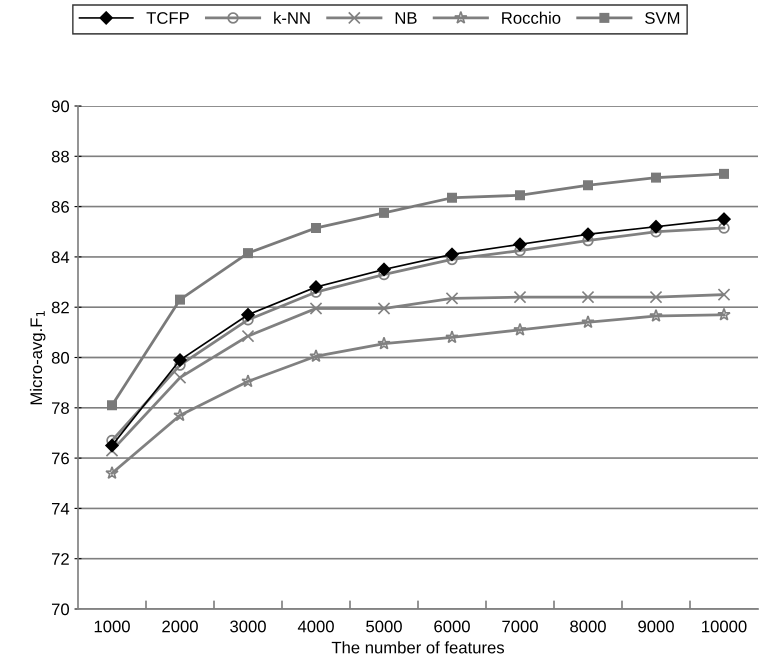 This screenshot has width=760, height=665. What do you see at coordinates (61, 508) in the screenshot?
I see `y-tick-label: 74` at bounding box center [61, 508].